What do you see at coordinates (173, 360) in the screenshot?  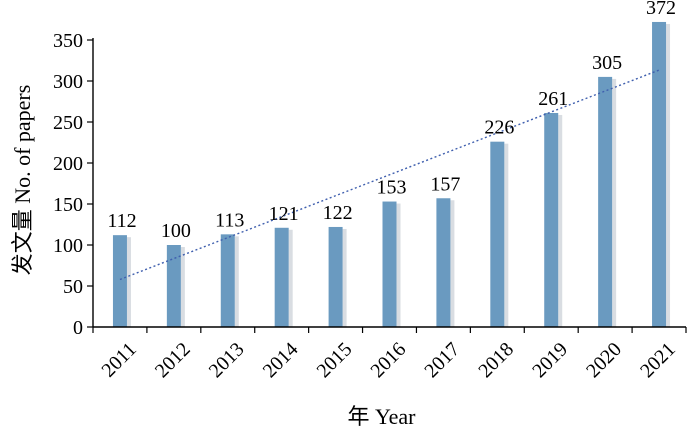 I see `x-tick-label-2012: 2012` at bounding box center [173, 360].